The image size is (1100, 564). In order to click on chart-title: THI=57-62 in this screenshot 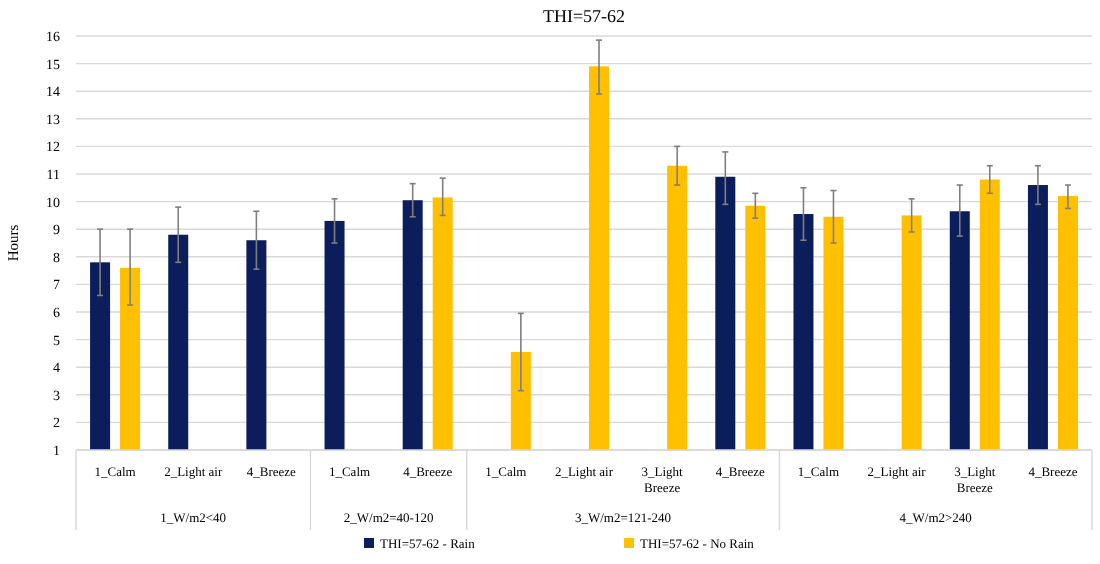, I will do `click(584, 16)`.